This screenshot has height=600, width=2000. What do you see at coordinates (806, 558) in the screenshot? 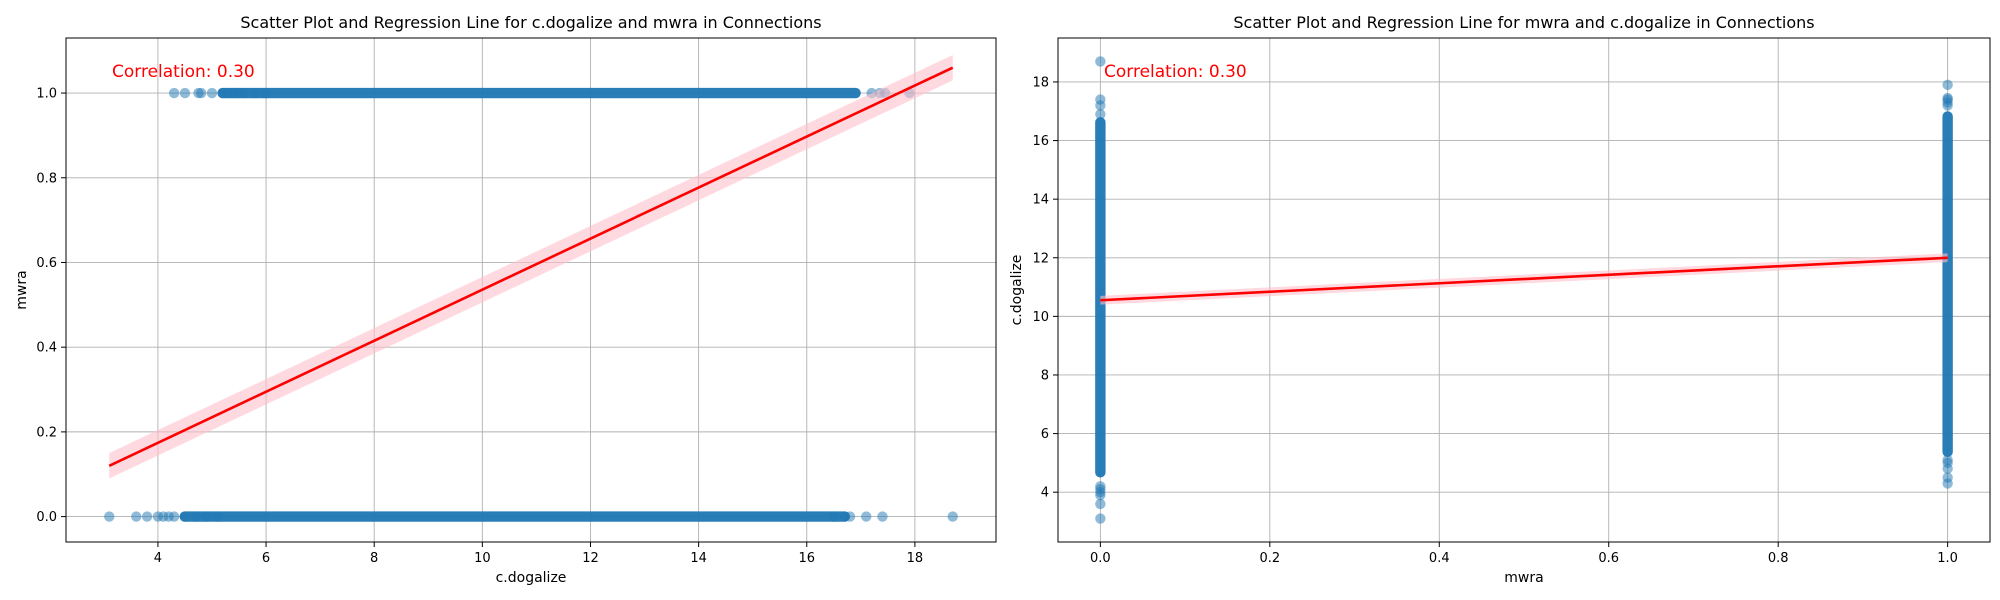
I see `x-tick-label: 16` at bounding box center [806, 558].